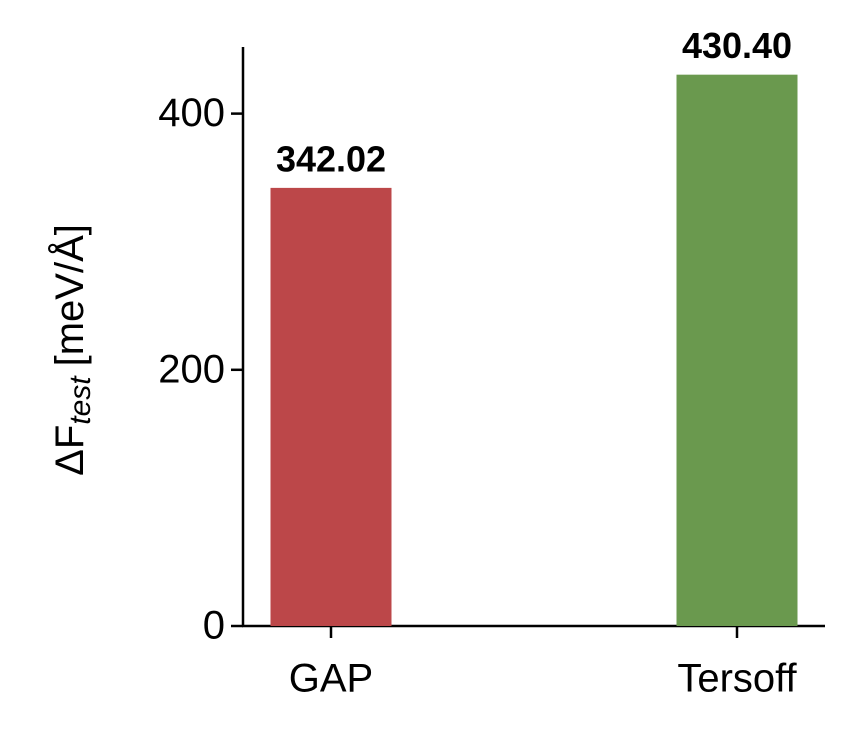 This screenshot has height=739, width=857. Describe the element at coordinates (191, 113) in the screenshot. I see `y-tick-label: 400` at that location.